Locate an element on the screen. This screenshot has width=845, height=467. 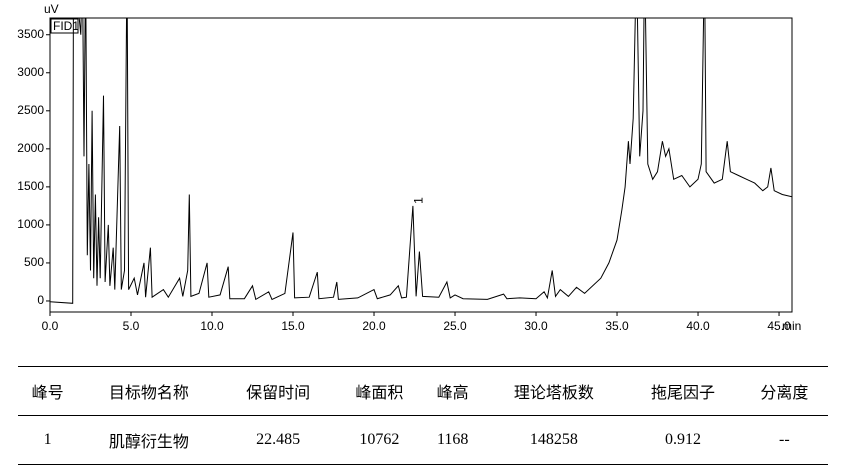
header-cell: 峰高 is located at coordinates (452, 391).